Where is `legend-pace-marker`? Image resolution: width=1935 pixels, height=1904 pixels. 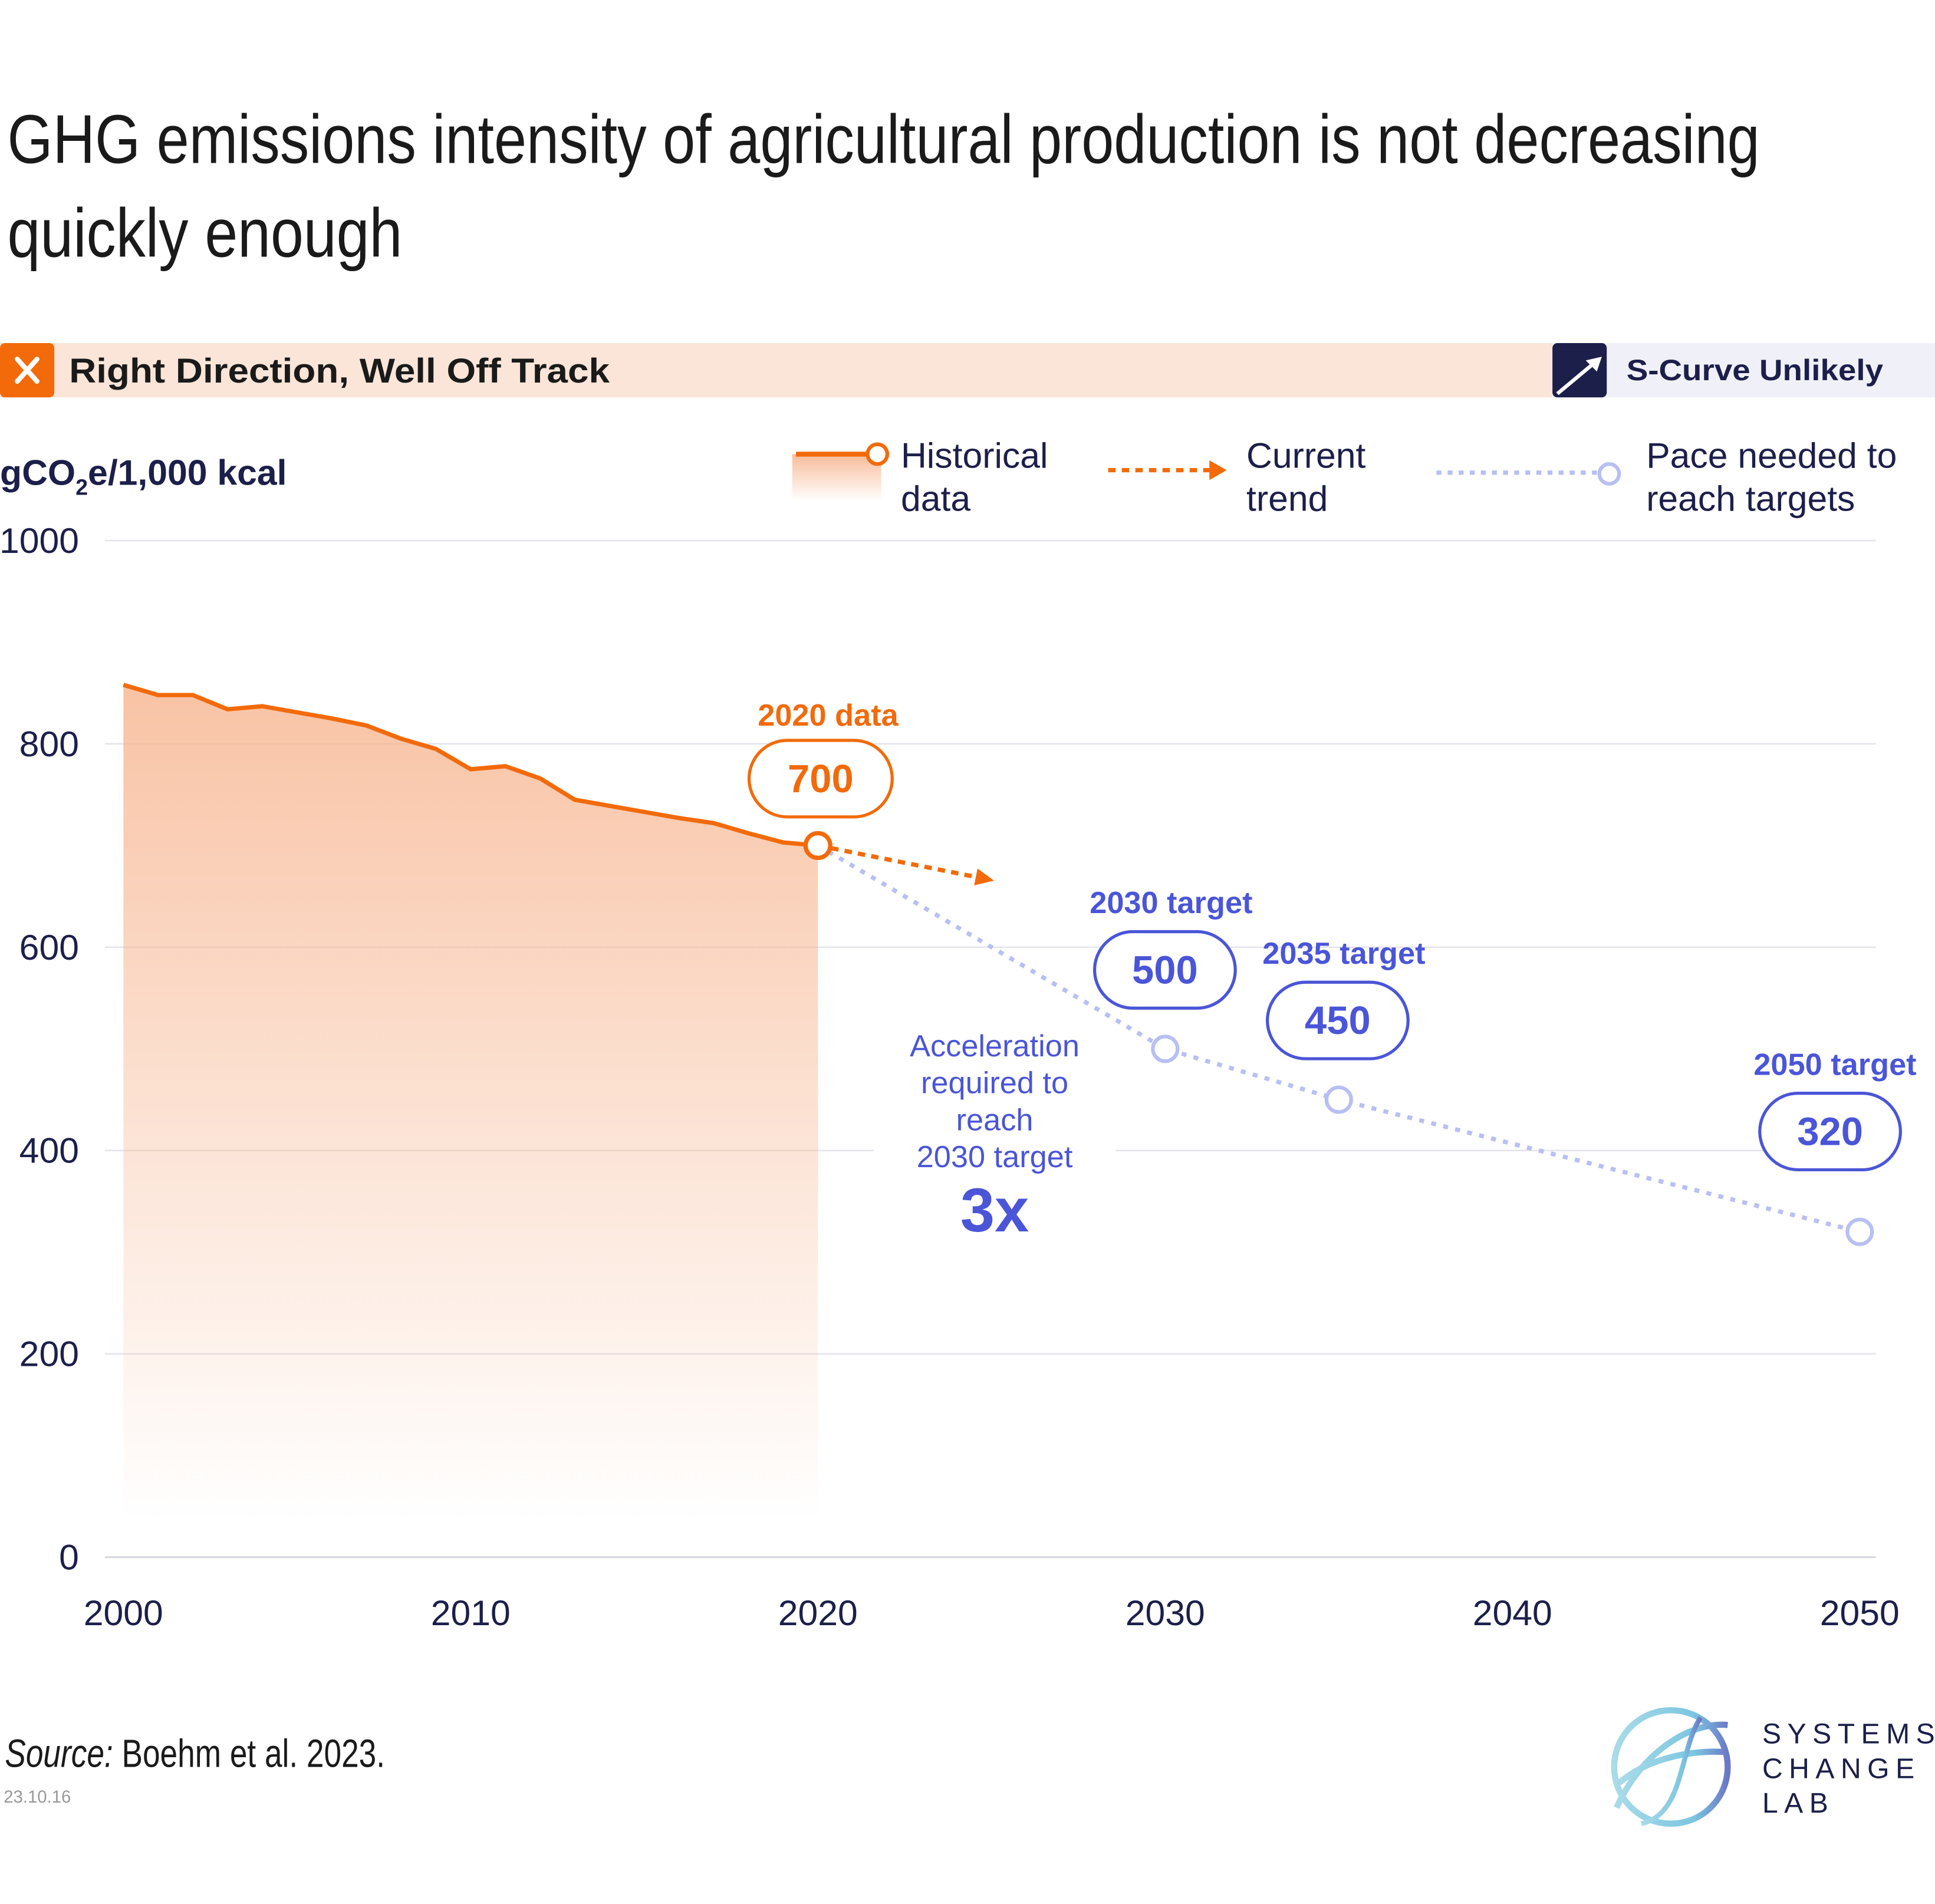 legend-pace-marker is located at coordinates (1609, 474).